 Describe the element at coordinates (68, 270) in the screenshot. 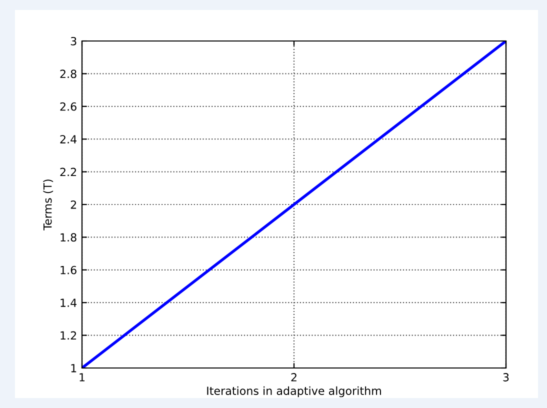

I see `y-tick-label: 1.6` at that location.